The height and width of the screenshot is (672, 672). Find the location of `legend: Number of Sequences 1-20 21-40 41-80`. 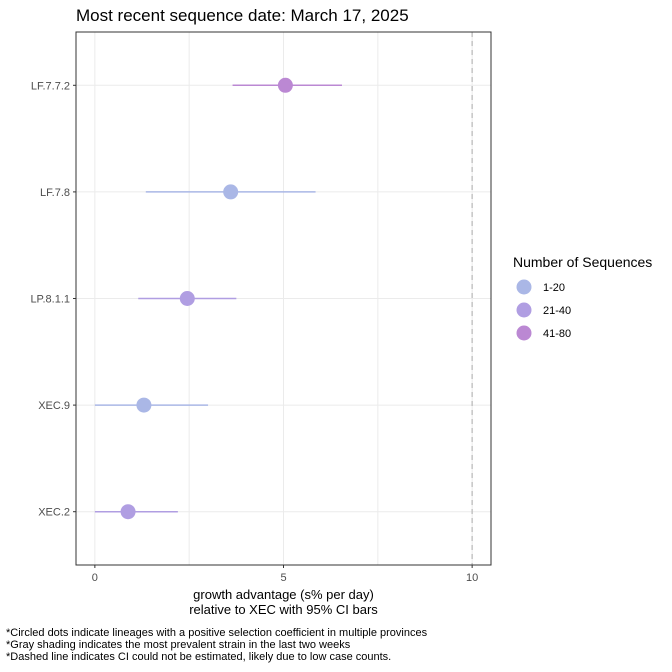

legend: Number of Sequences 1-20 21-40 41-80 is located at coordinates (582, 297).